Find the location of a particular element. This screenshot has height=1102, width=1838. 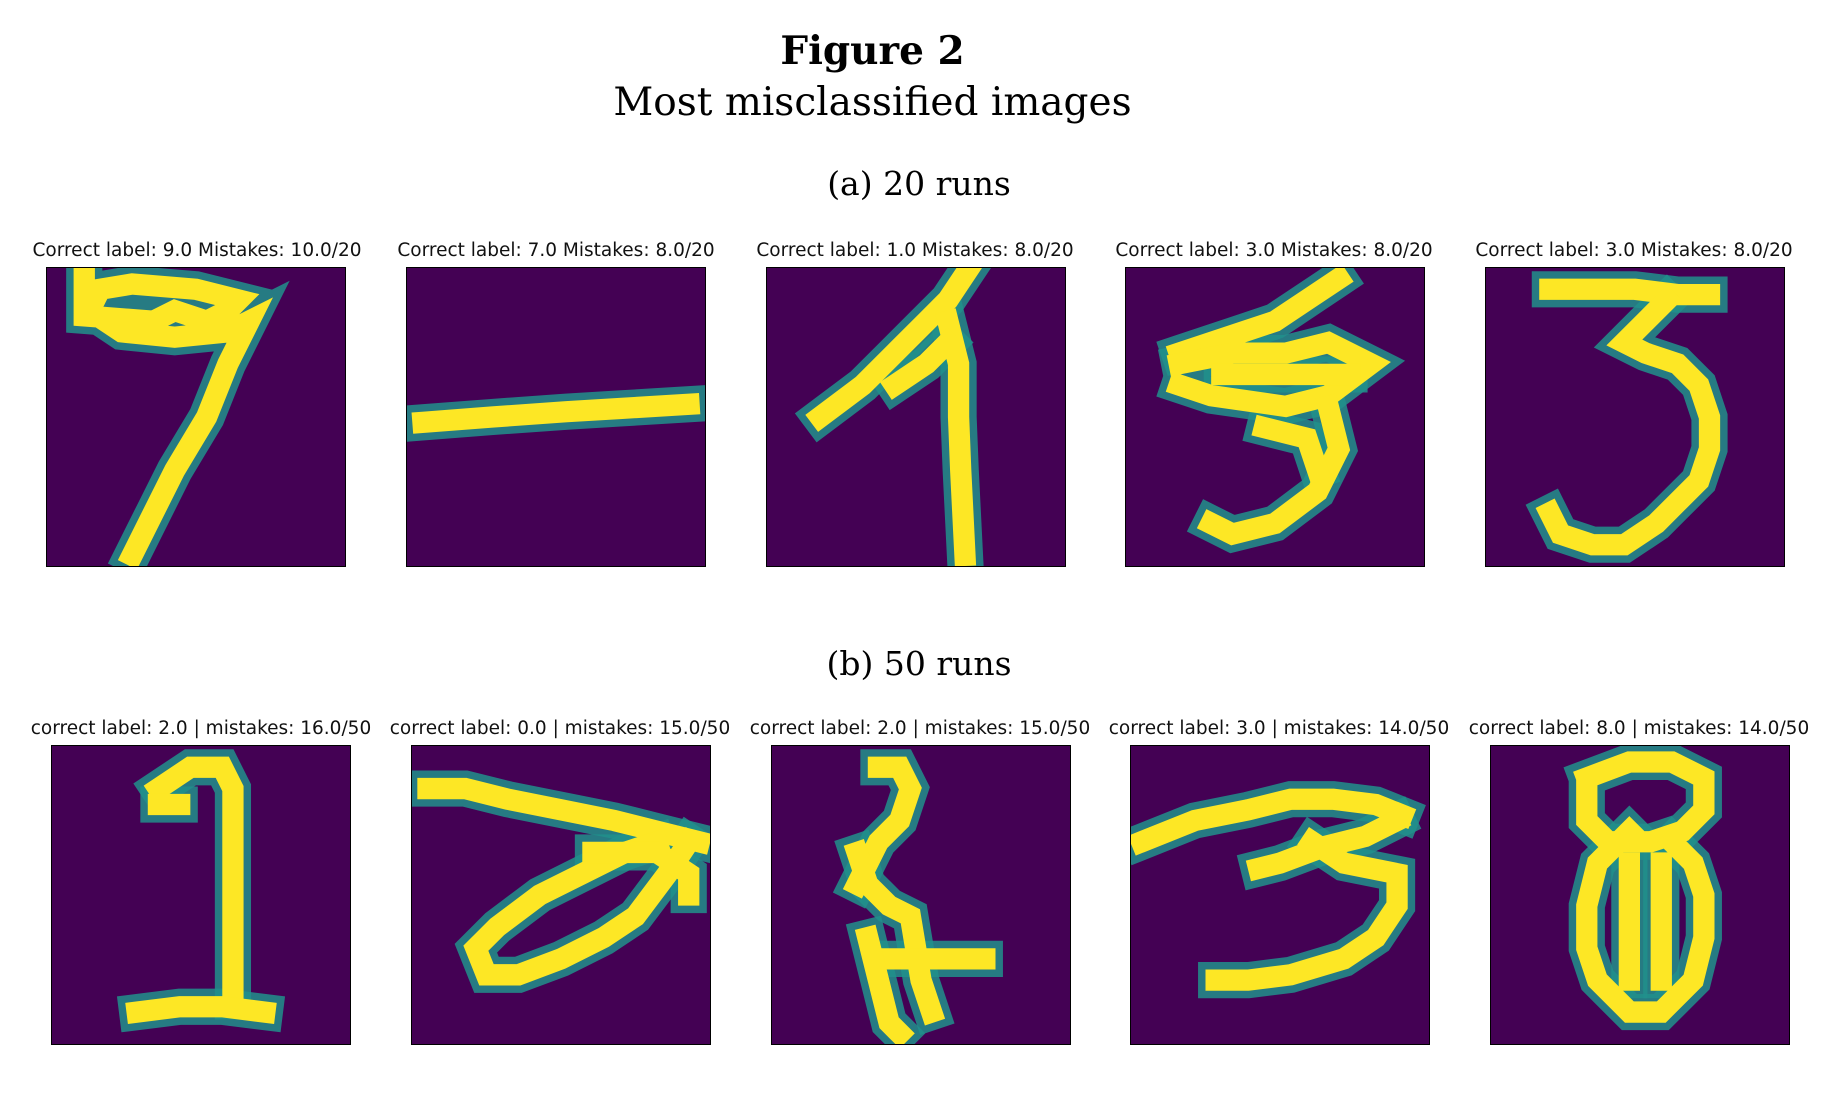

panel-a-image-3-title: Correct label: 1.0 Mistakes: 8.0/20 is located at coordinates (915, 250).